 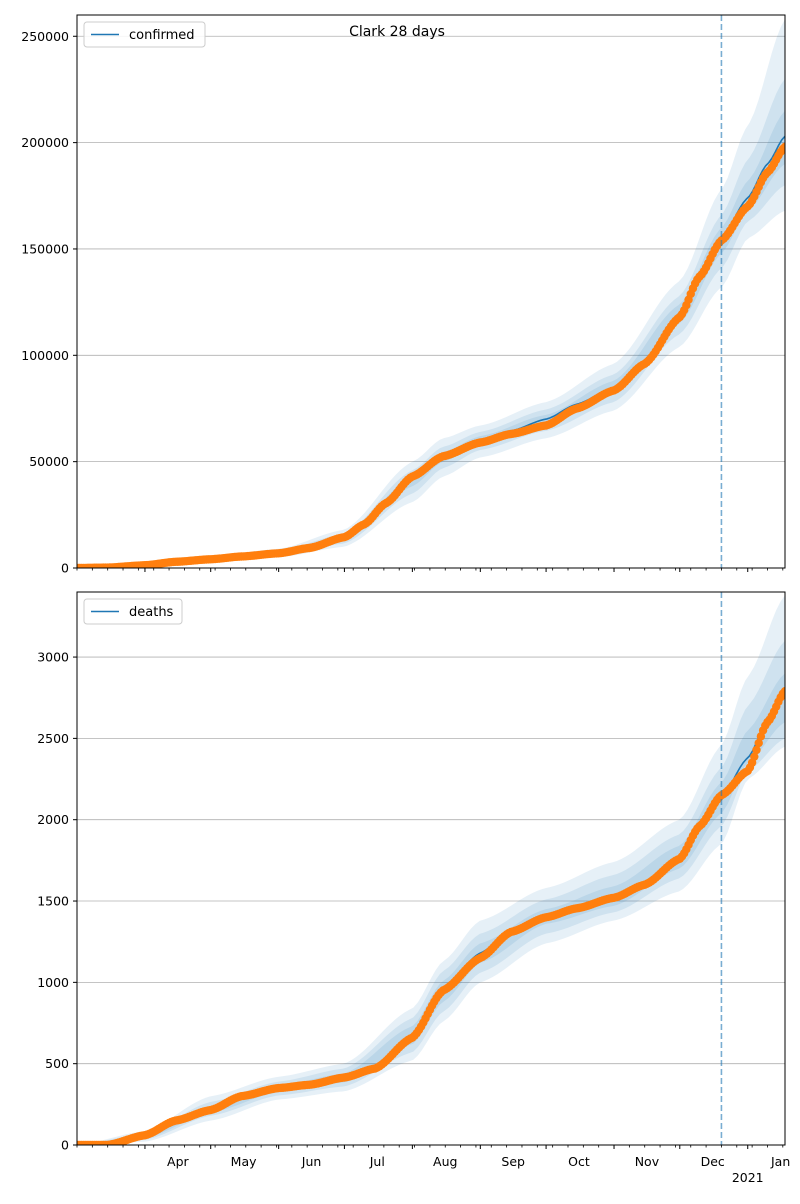 I want to click on x-year-label: 2021, so click(x=748, y=1177).